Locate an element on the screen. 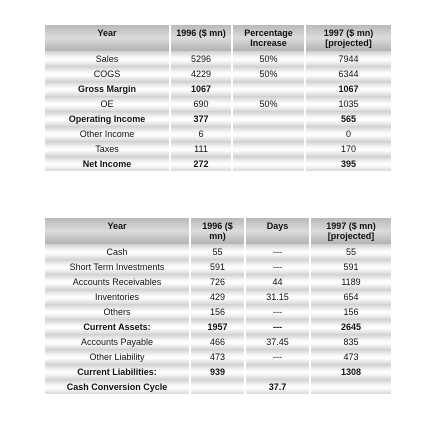 Image resolution: width=434 pixels, height=424 pixels. cell: 37.45 is located at coordinates (278, 341).